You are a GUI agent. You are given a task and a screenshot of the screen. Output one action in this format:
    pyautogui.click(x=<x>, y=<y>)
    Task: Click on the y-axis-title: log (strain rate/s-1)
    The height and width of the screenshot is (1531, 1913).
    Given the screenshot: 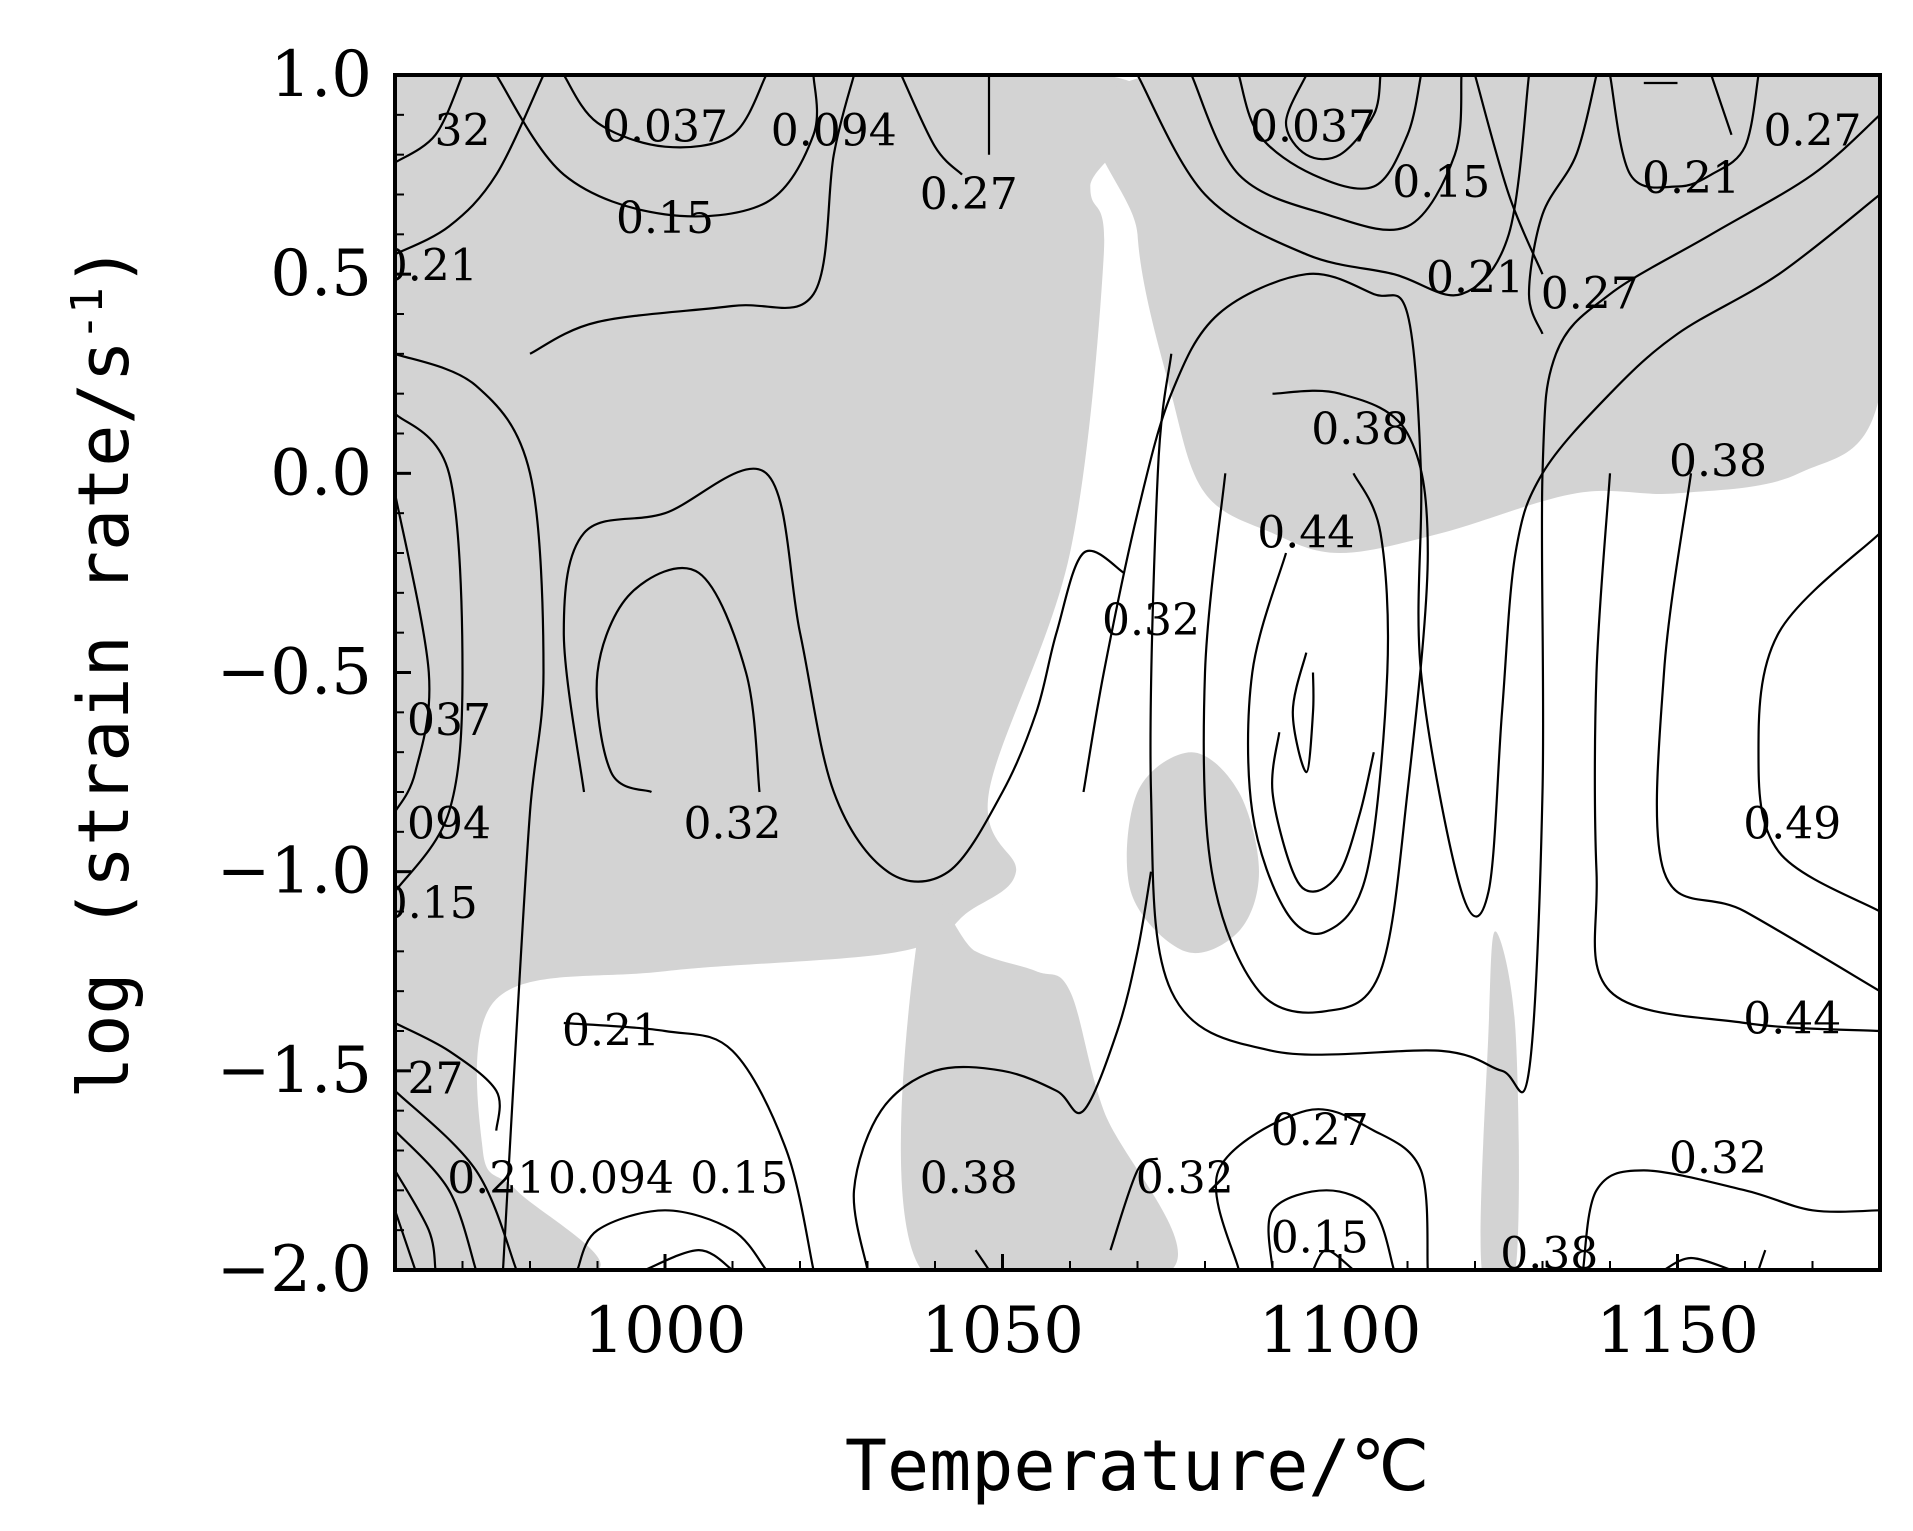 What is the action you would take?
    pyautogui.click(x=103, y=672)
    